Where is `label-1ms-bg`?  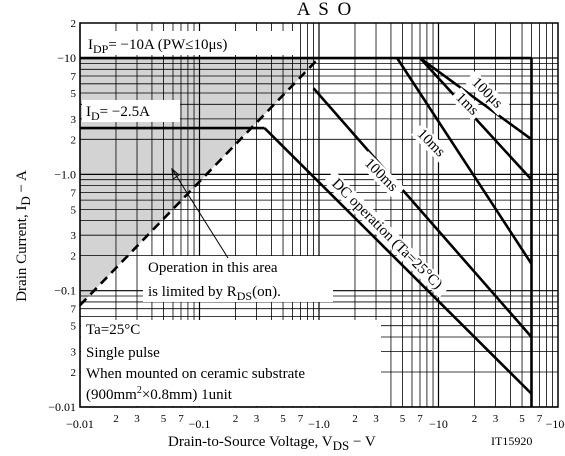
label-1ms-bg is located at coordinates (466, 104).